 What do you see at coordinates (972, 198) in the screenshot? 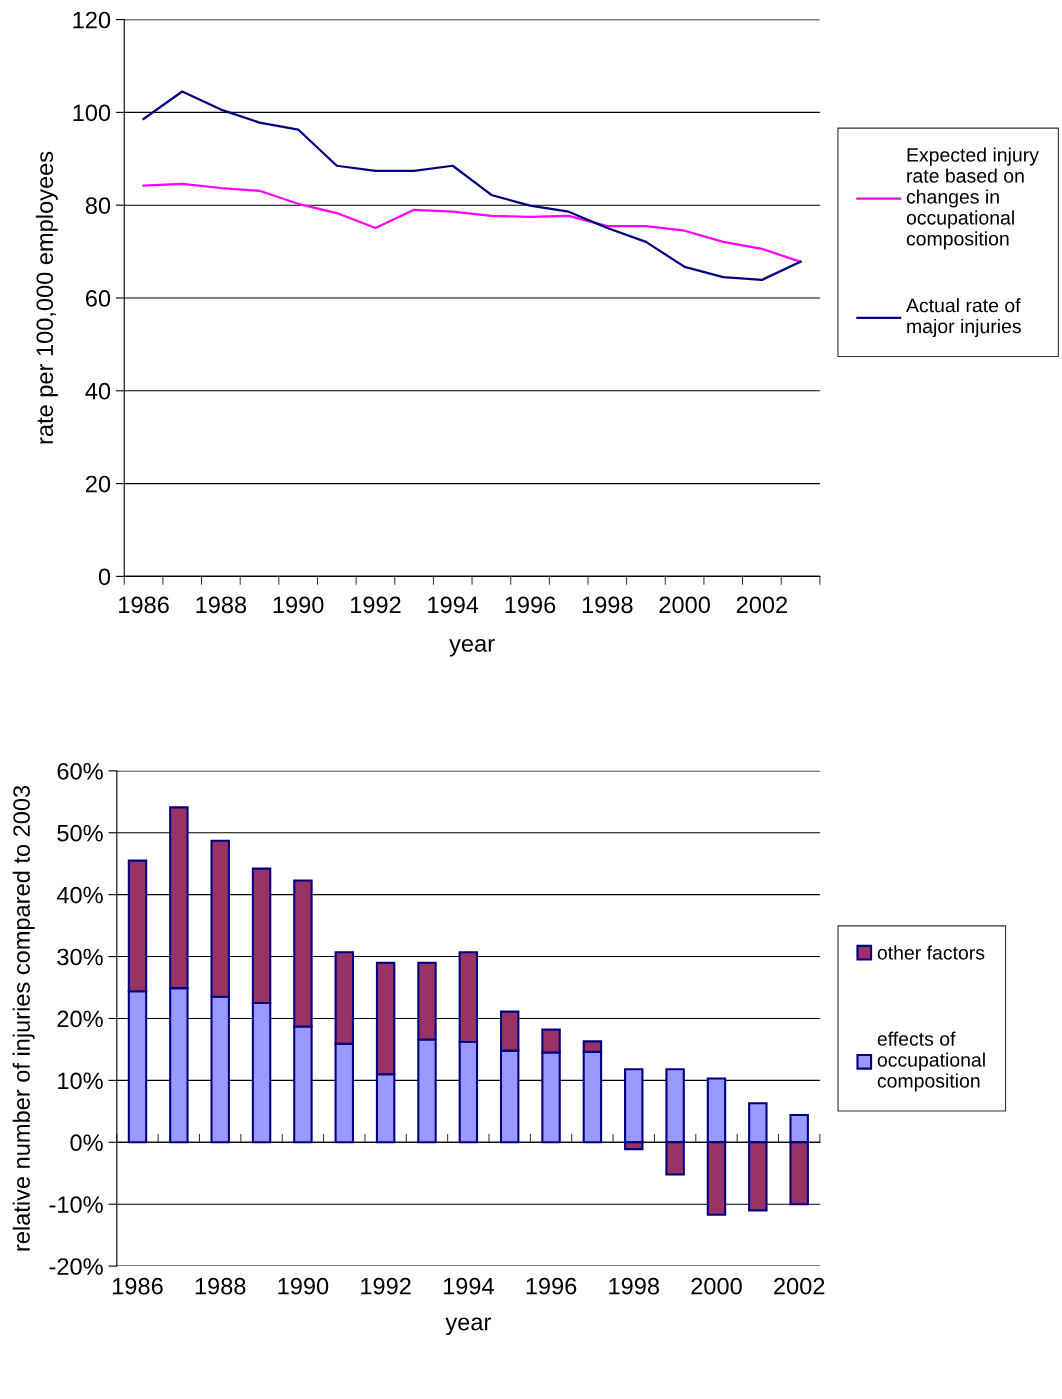
I see `legend-label: Expected injury rate based on changes in occupational composition` at bounding box center [972, 198].